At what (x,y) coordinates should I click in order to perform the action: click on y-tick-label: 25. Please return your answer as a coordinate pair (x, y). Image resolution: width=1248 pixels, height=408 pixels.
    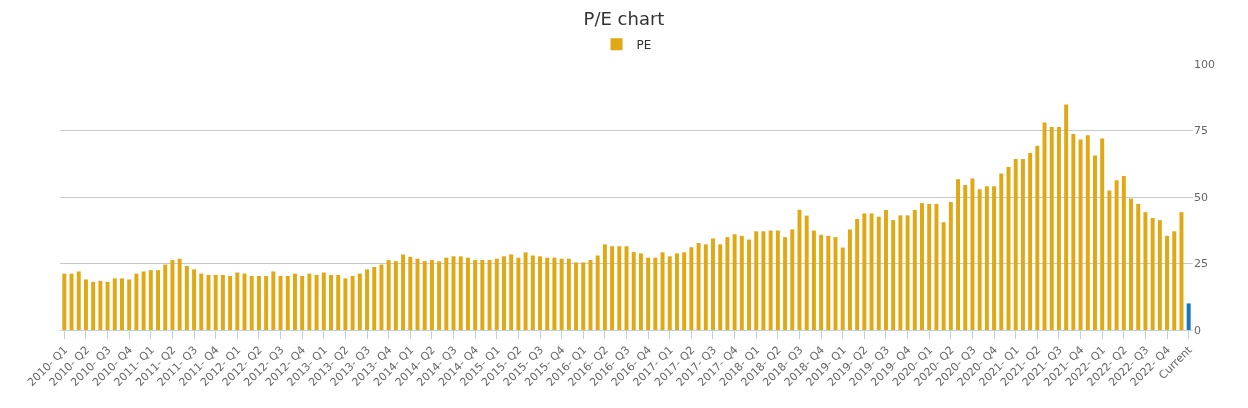
    Looking at the image, I should click on (1201, 264).